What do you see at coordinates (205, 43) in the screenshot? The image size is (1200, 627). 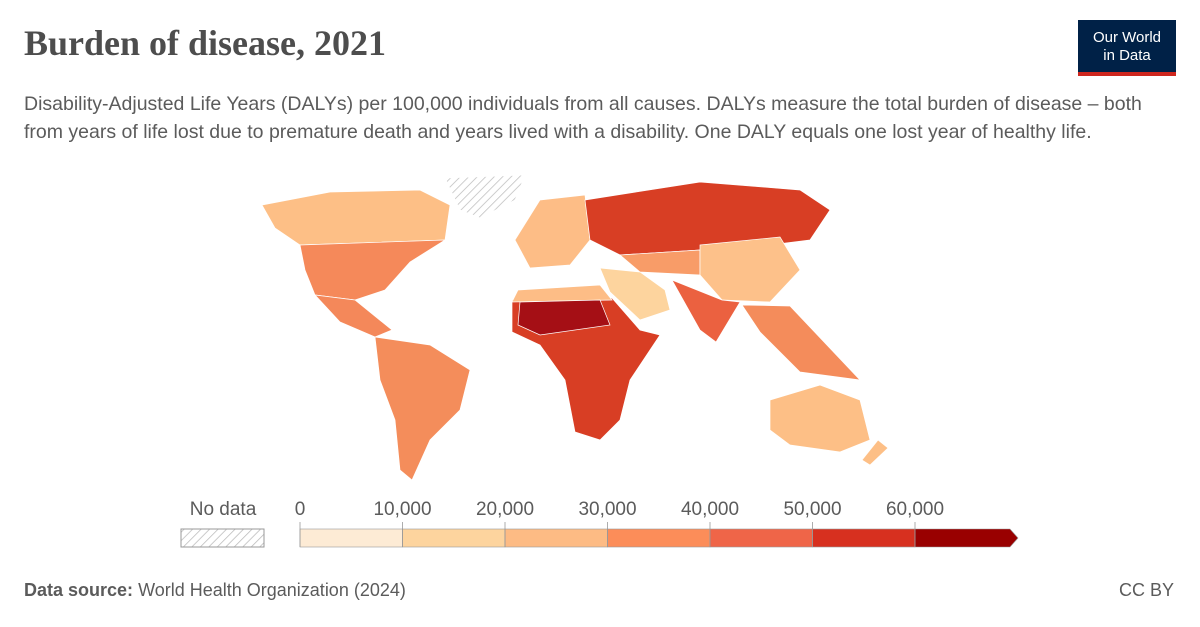 I see `title: Burden of disease, 2021` at bounding box center [205, 43].